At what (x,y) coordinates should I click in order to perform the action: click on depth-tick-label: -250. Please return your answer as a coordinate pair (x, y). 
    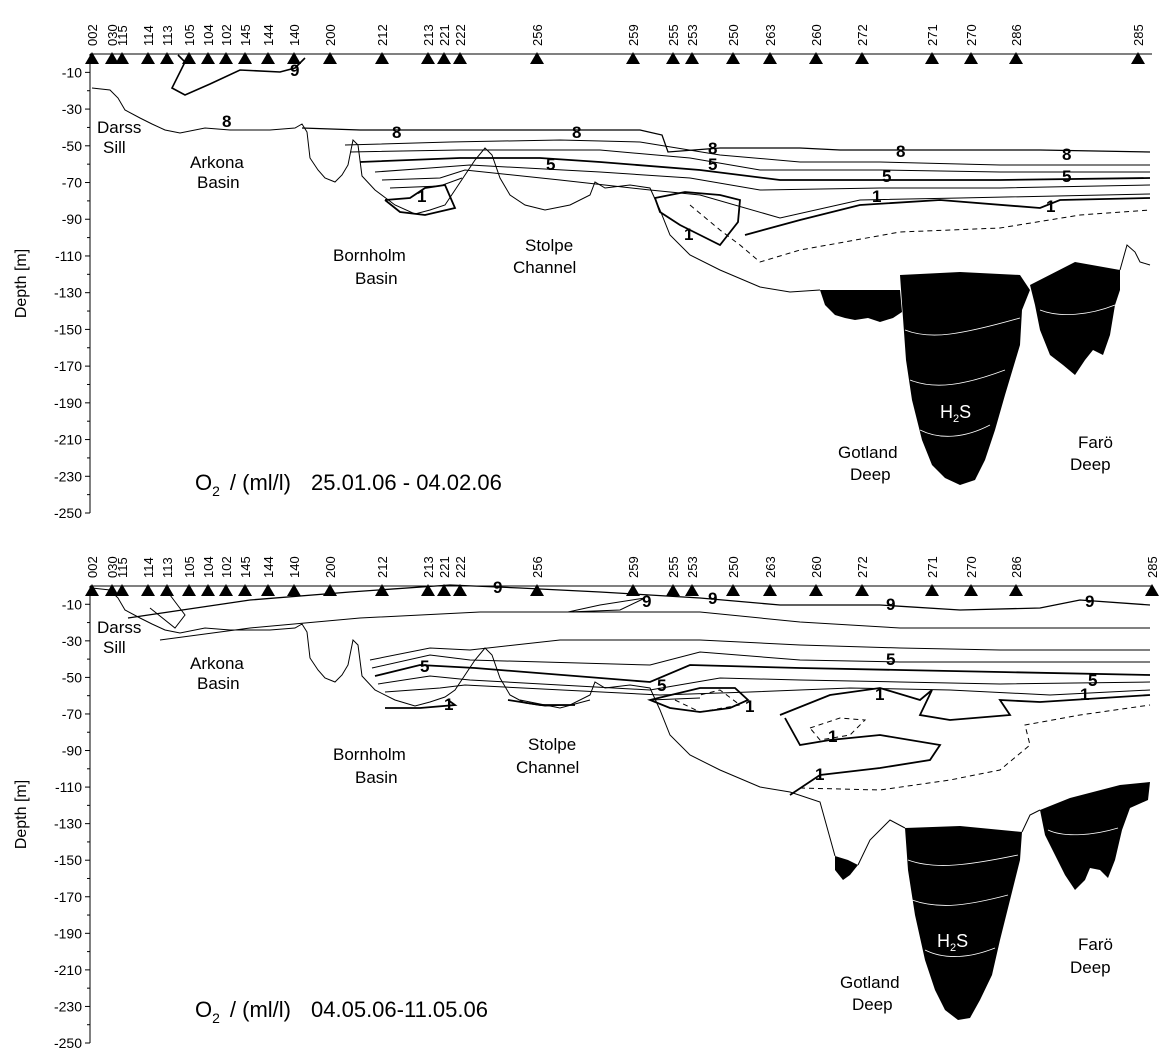
    Looking at the image, I should click on (68, 513).